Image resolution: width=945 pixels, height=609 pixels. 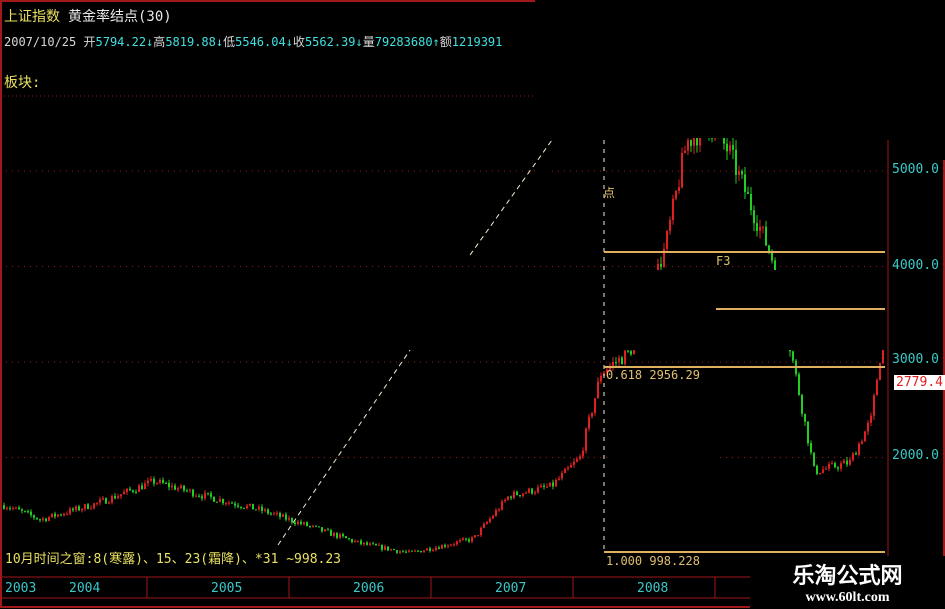 I want to click on close-value: 5562.39↓, so click(x=333, y=42).